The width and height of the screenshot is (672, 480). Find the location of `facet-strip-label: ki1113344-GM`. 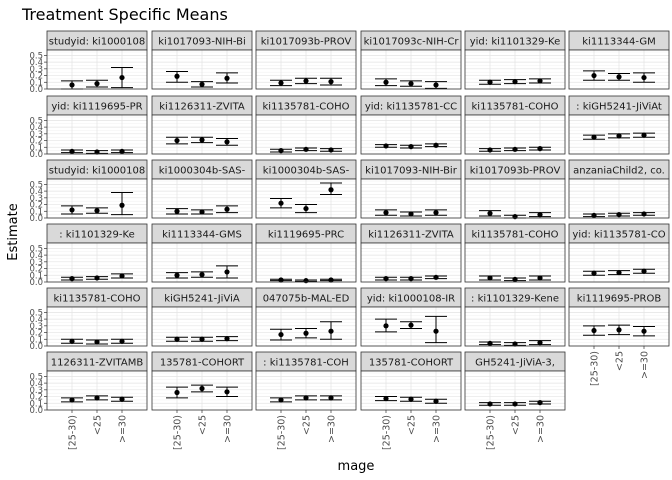

facet-strip-label: ki1113344-GM is located at coordinates (618, 42).